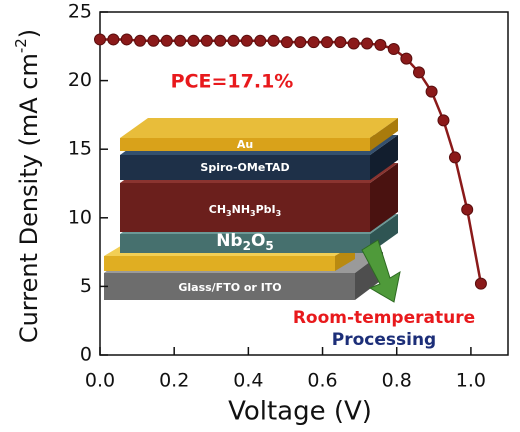 This screenshot has width=520, height=432. What do you see at coordinates (86, 286) in the screenshot?
I see `y-tick-label: 5` at bounding box center [86, 286].